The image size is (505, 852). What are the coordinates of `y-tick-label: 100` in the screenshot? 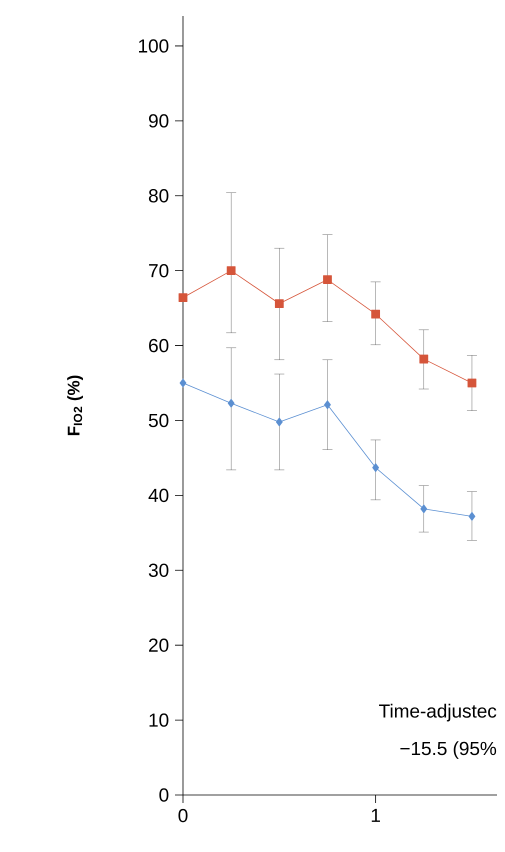 It's located at (153, 46).